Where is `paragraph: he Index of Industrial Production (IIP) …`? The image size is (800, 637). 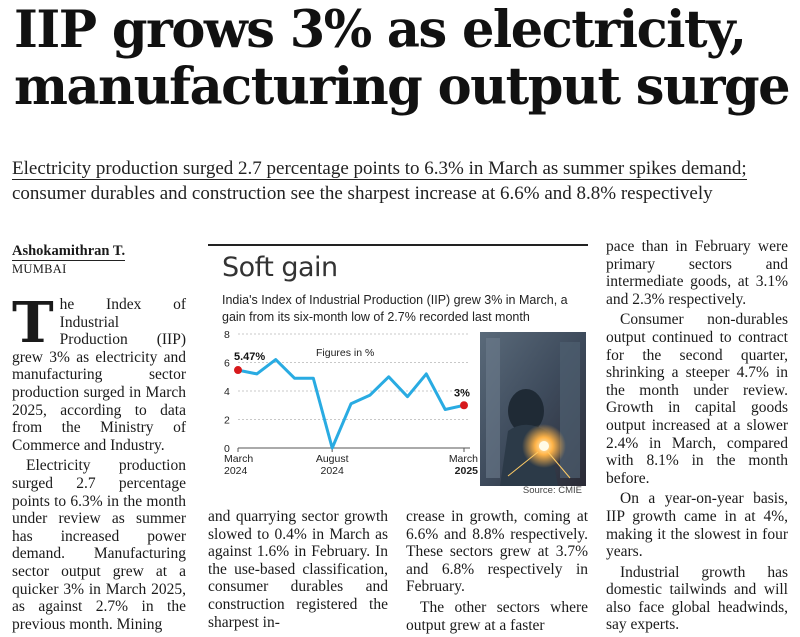 paragraph: he Index of Industrial Production (IIP) … is located at coordinates (99, 375).